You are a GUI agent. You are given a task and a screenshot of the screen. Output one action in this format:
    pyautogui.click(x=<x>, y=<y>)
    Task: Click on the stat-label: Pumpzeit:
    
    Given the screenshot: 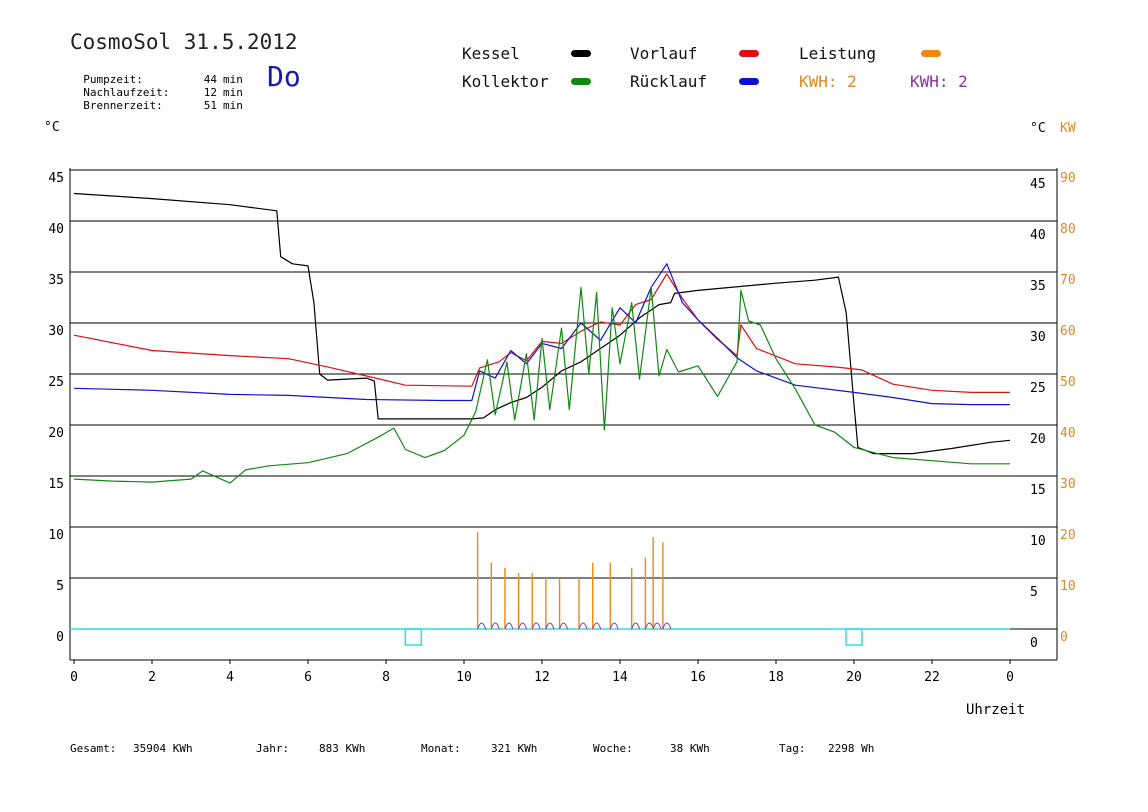 What is the action you would take?
    pyautogui.click(x=113, y=79)
    